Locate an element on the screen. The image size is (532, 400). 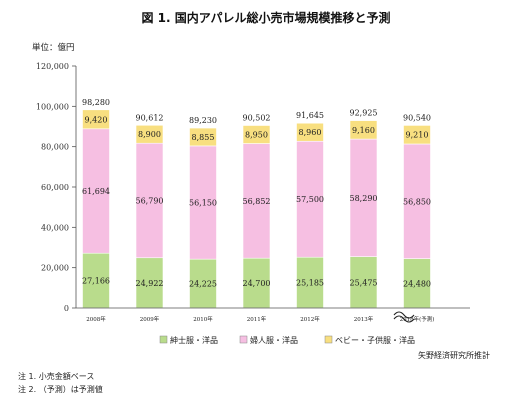
bar-value-label: 8,855 is located at coordinates (203, 137).